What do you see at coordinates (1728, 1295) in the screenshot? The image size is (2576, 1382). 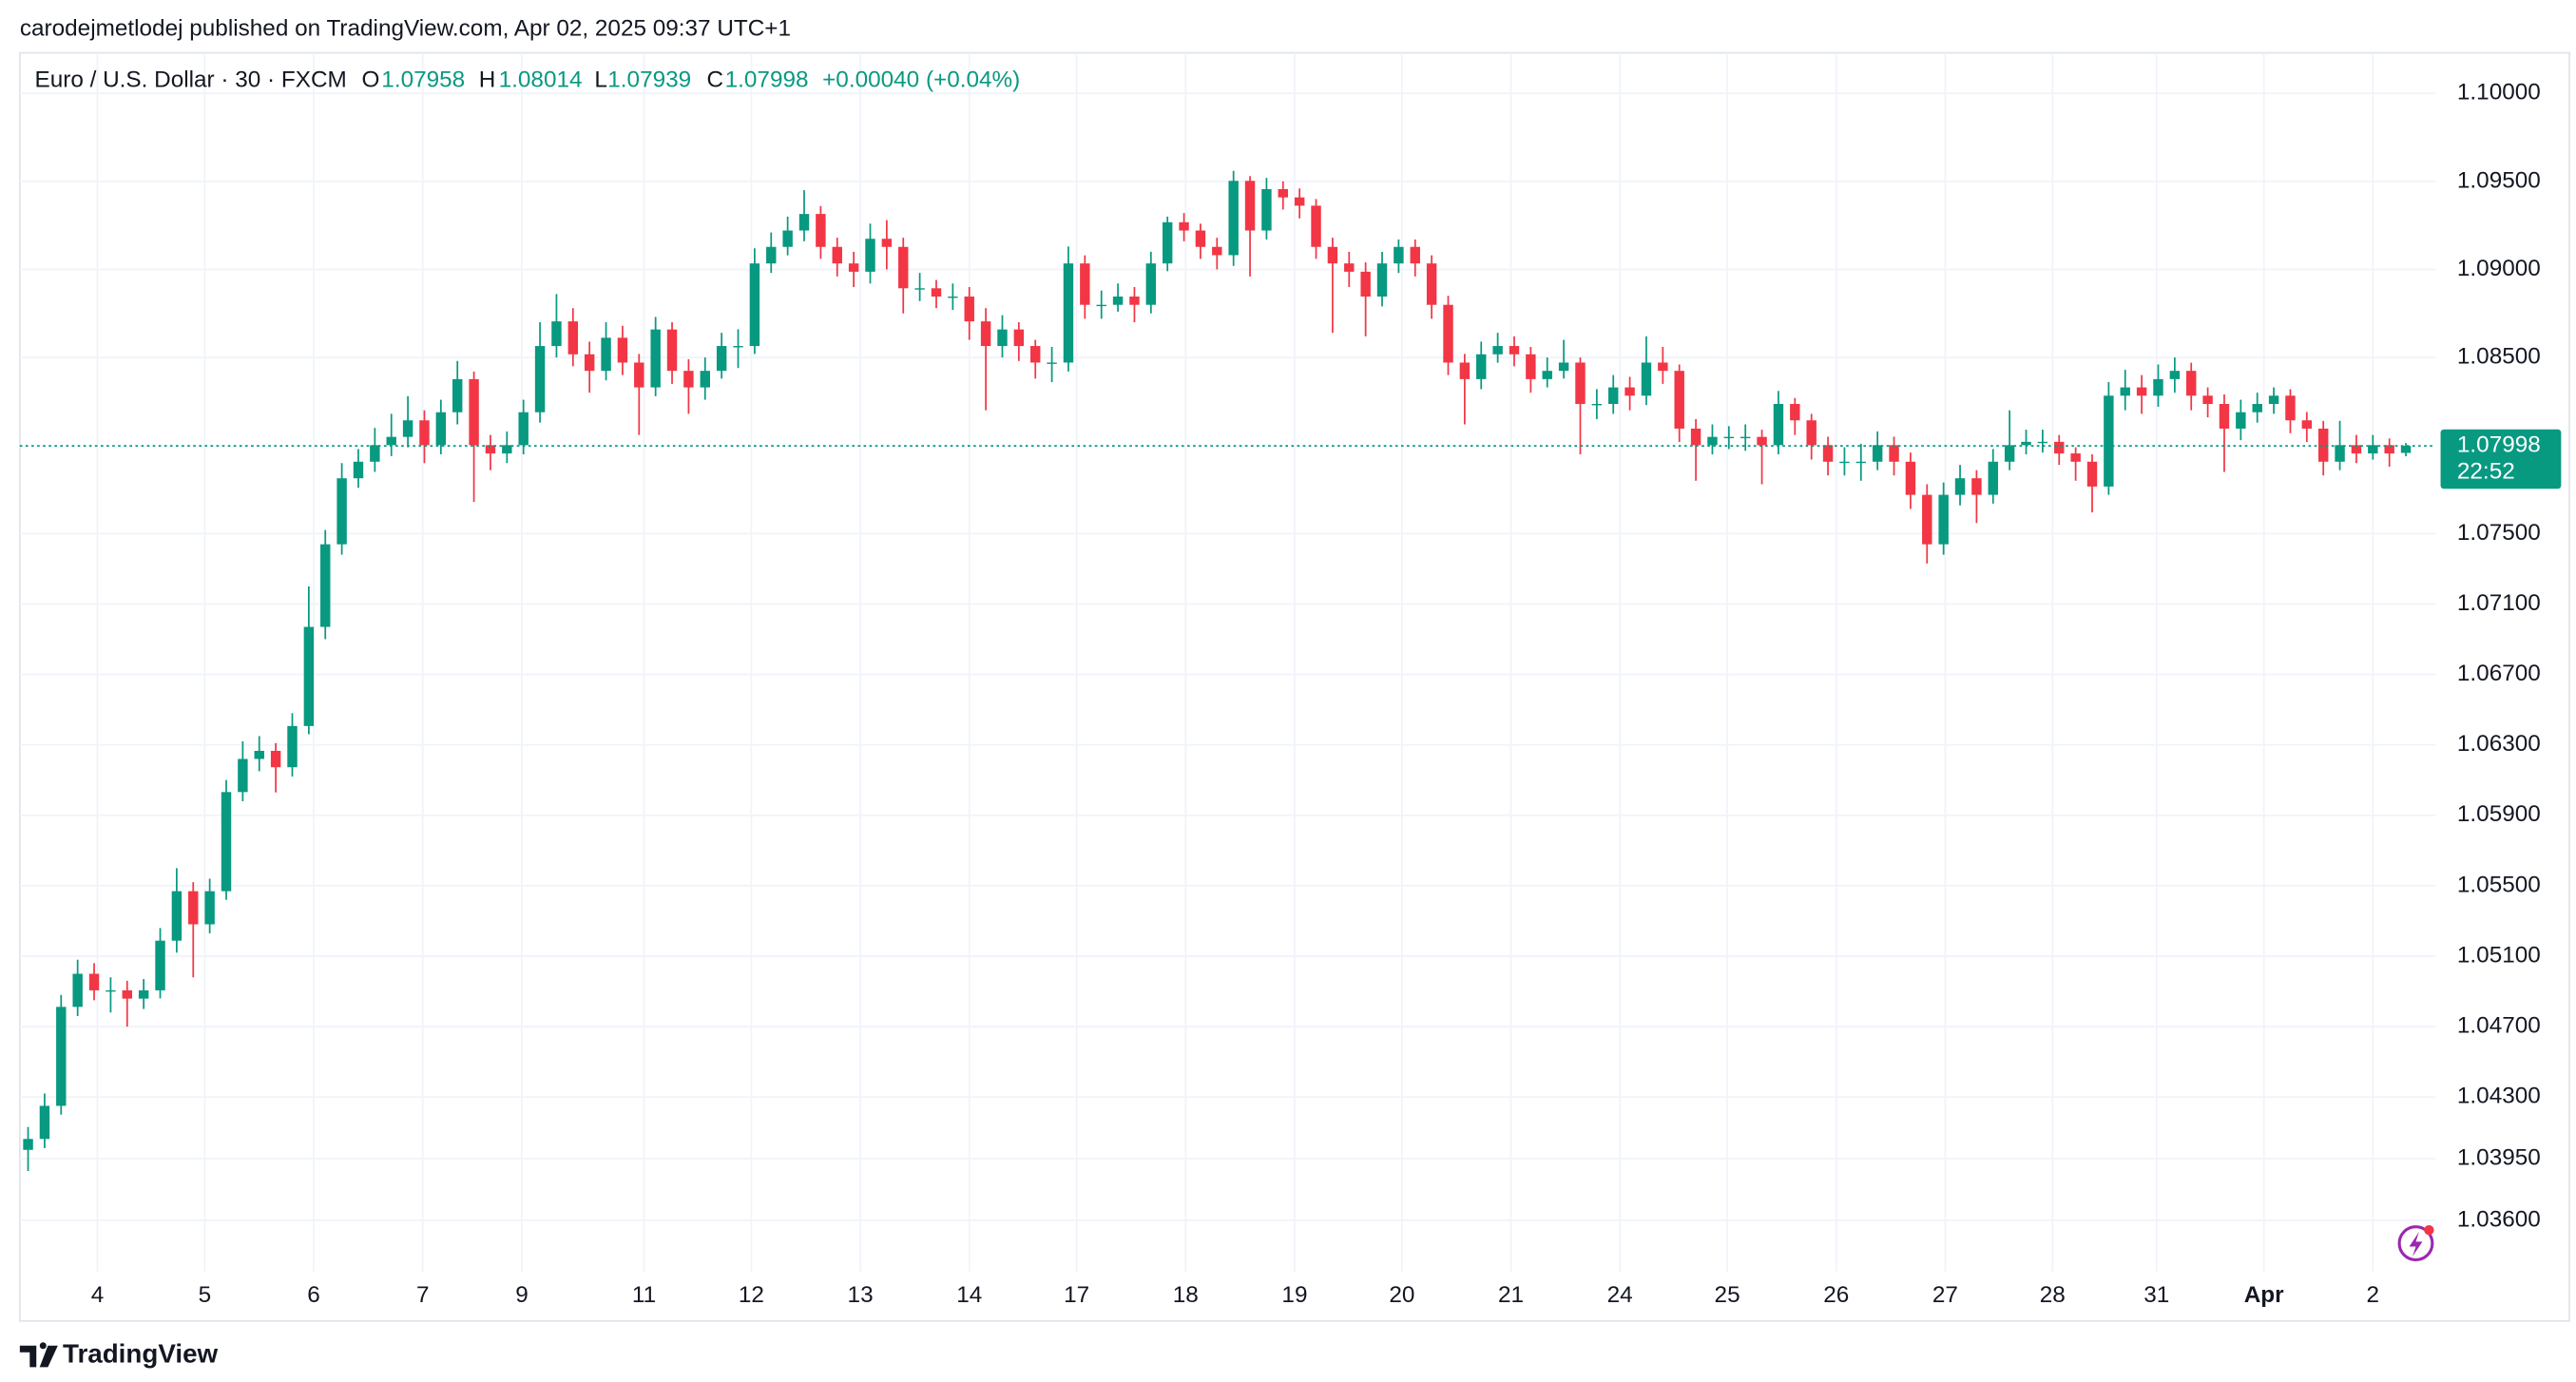 I see `x-tick-label: 25` at bounding box center [1728, 1295].